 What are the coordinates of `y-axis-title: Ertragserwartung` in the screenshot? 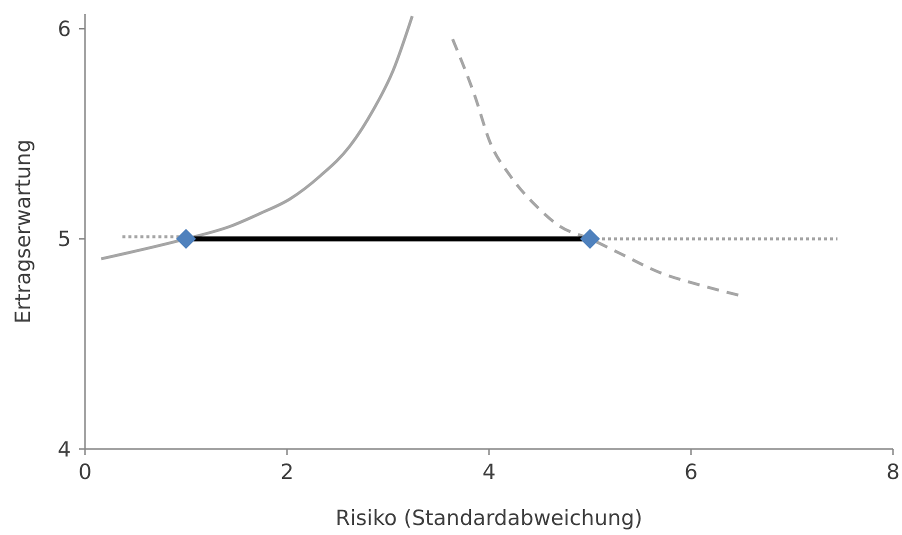 It's located at (23, 231).